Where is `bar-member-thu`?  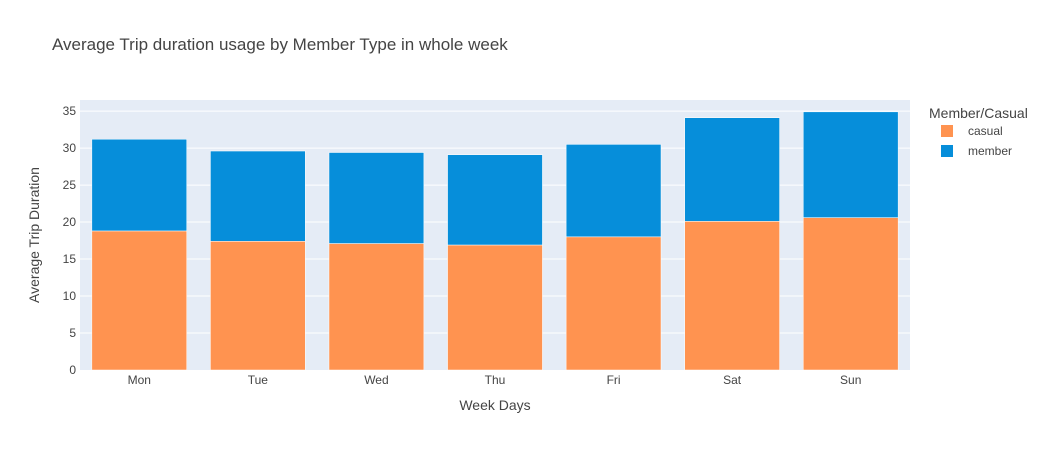
bar-member-thu is located at coordinates (495, 200).